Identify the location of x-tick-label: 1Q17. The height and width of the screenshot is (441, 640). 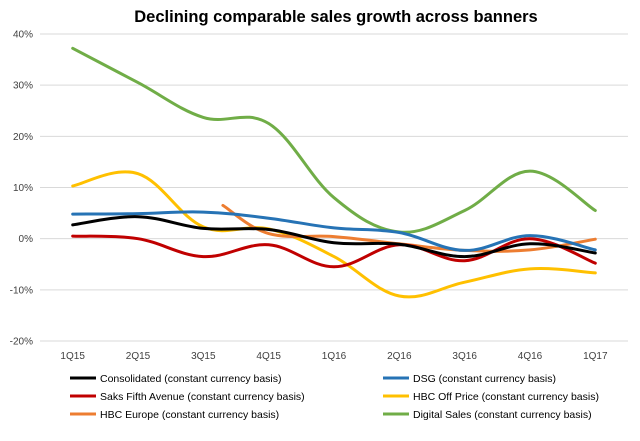
(595, 356).